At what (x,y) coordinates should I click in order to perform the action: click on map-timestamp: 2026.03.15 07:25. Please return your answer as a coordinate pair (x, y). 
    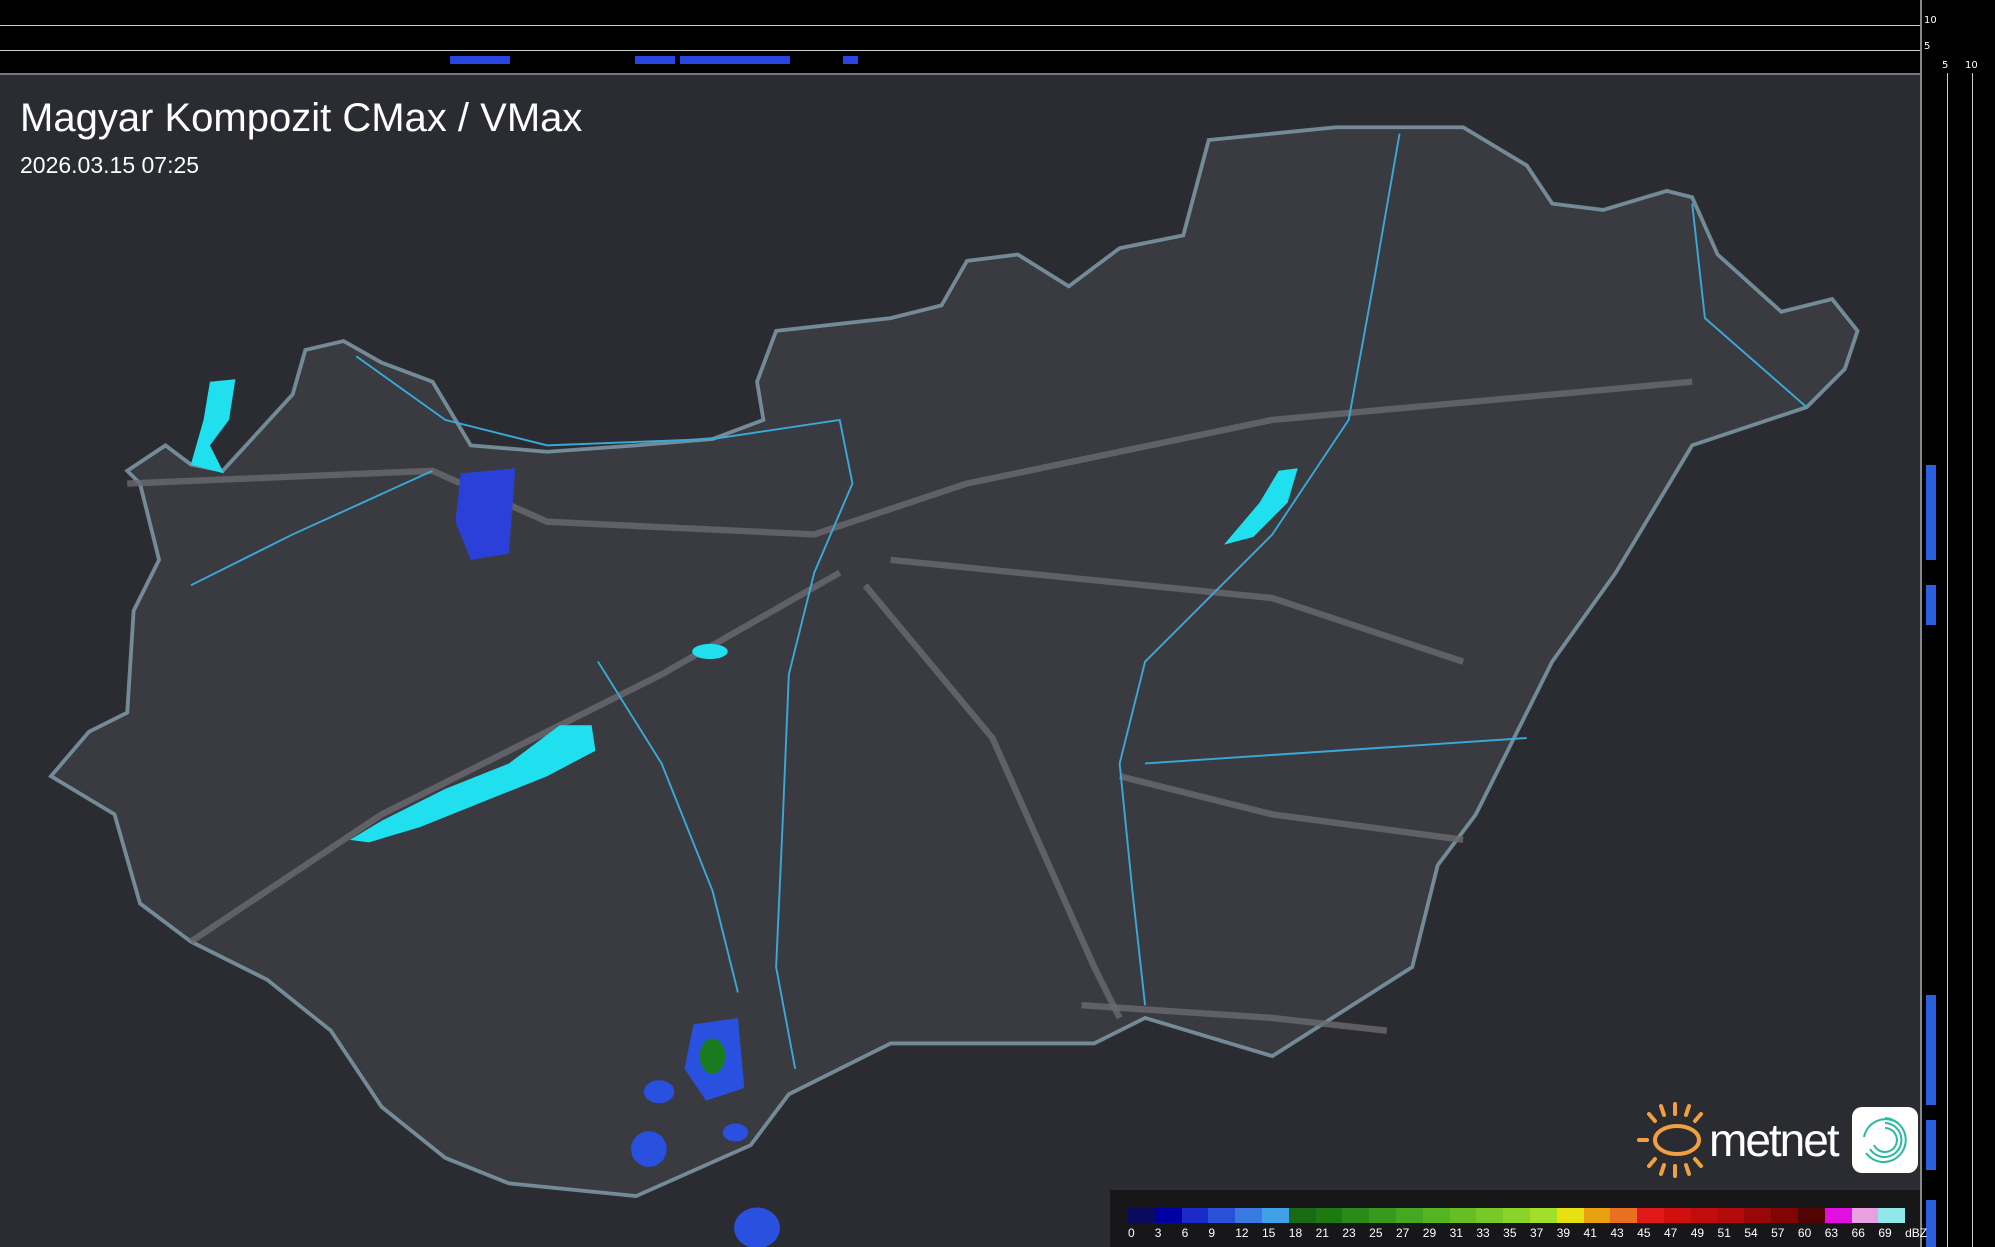
    Looking at the image, I should click on (110, 165).